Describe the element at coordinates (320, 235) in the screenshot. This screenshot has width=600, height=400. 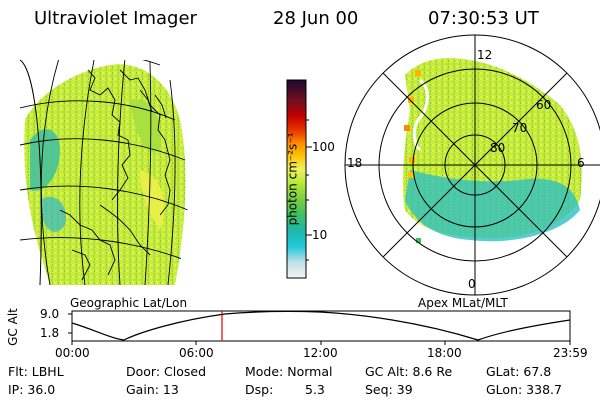
I see `colorbar-label-10: 10` at that location.